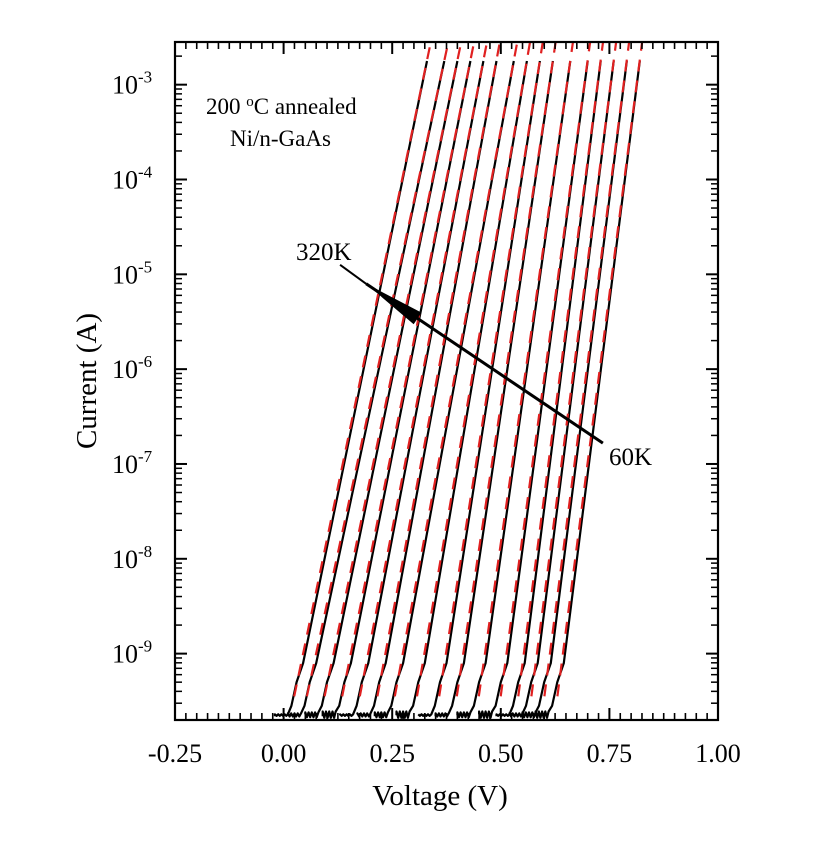  I want to click on annotation-line-2: Ni/n-GaAs, so click(280, 138).